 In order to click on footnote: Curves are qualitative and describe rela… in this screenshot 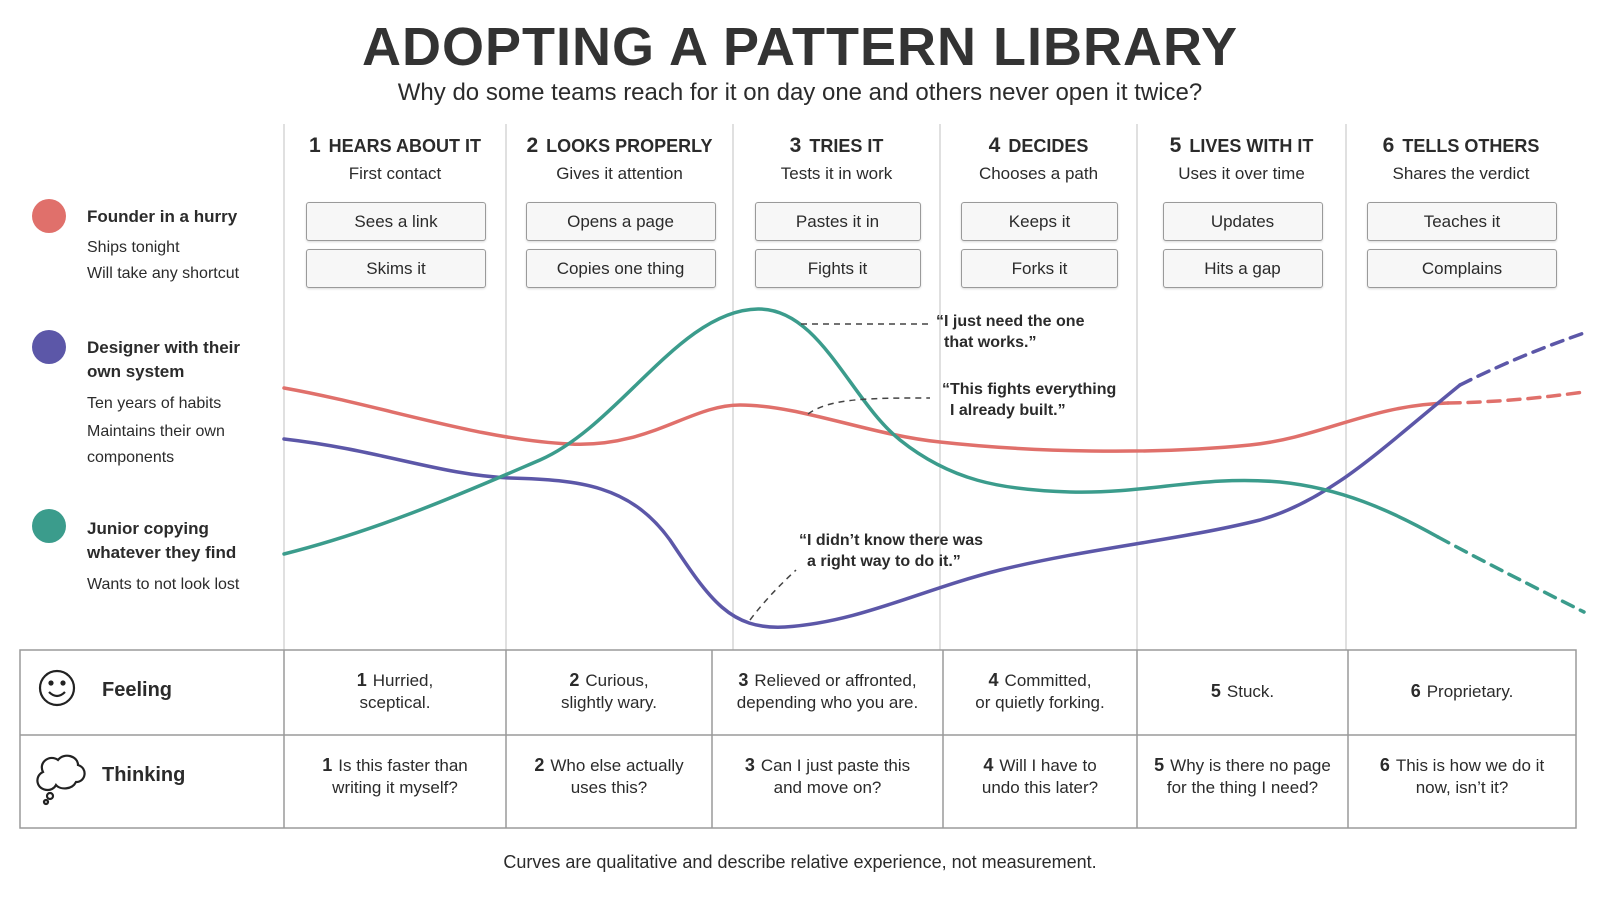, I will do `click(800, 862)`.